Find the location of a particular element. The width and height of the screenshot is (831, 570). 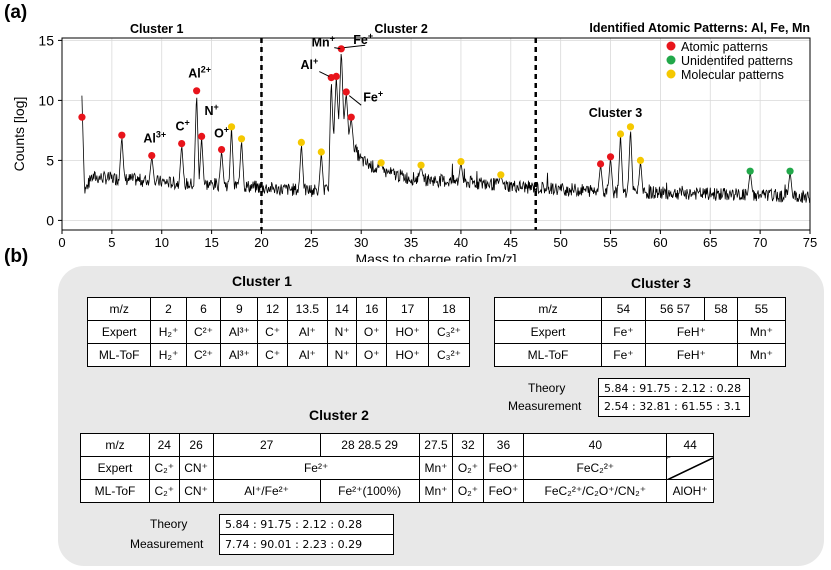

x-tick-label: 20 is located at coordinates (261, 242).